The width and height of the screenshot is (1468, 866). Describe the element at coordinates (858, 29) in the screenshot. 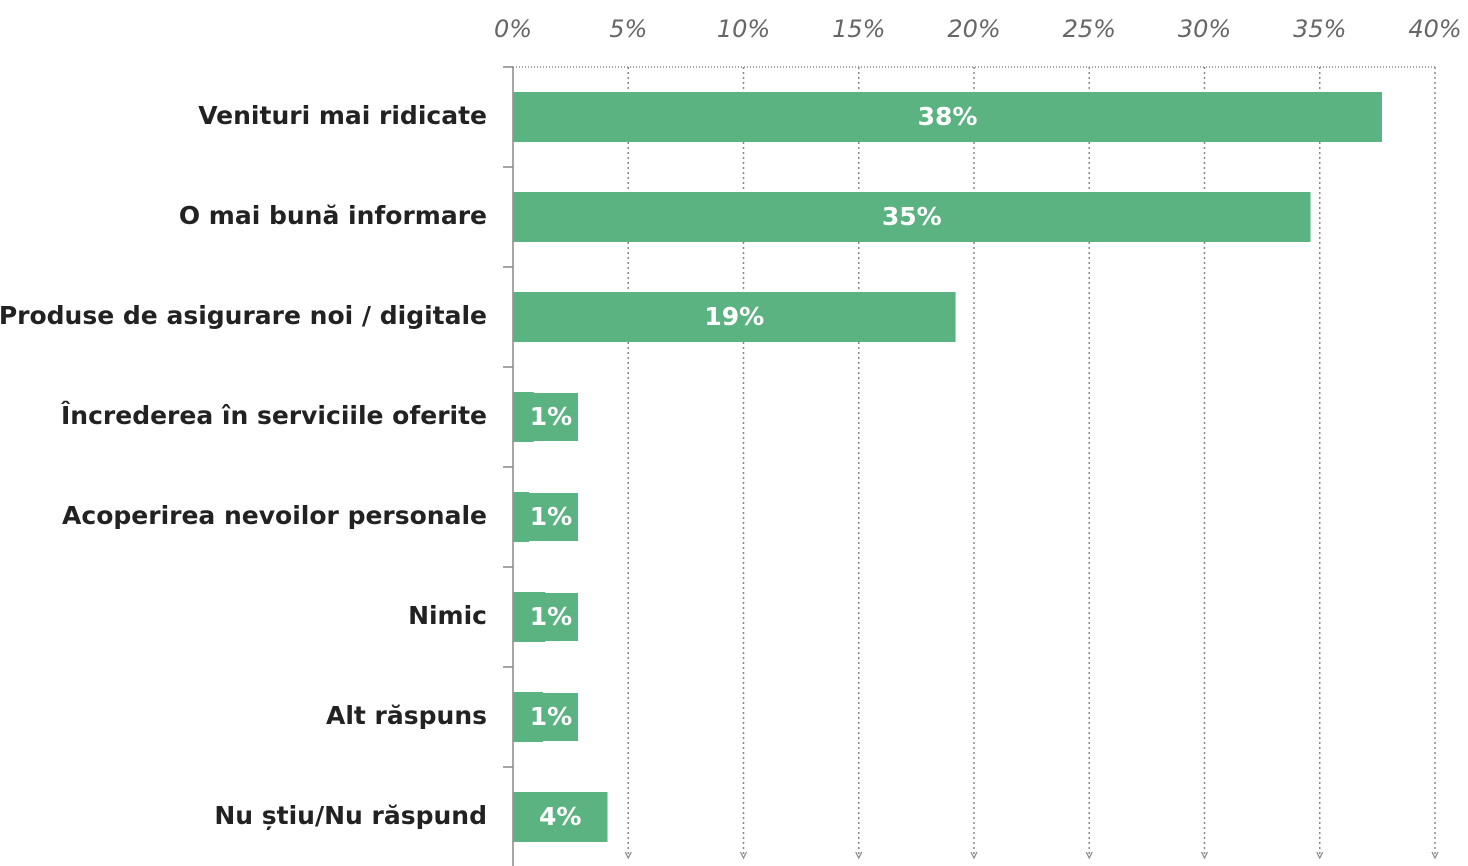

I see `x-tick-label: 15%` at that location.